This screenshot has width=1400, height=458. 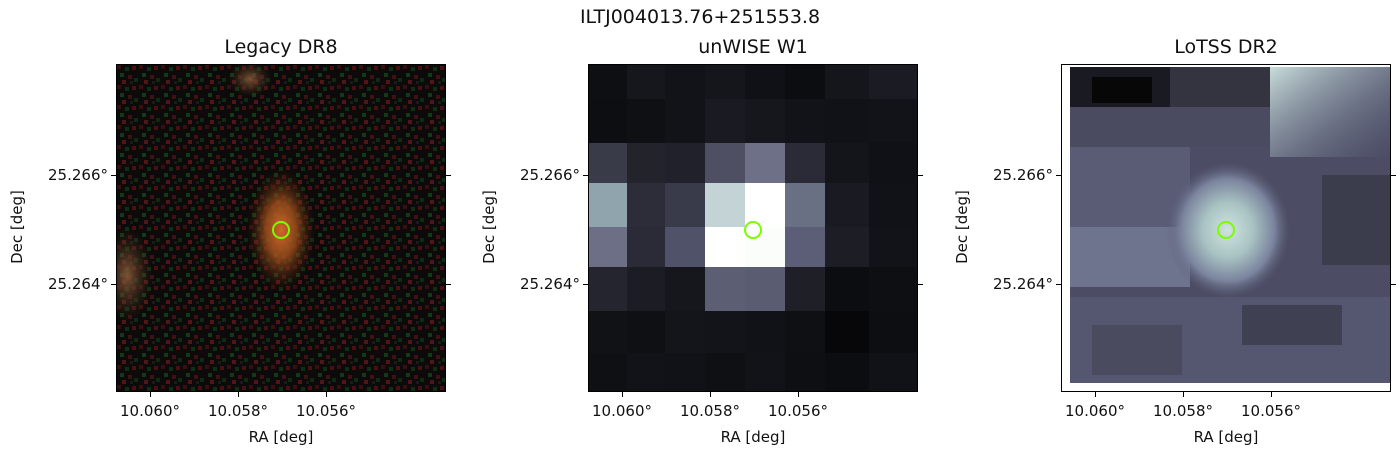 I want to click on figure-title: ILTJ004013.76+251553.8, so click(x=700, y=17).